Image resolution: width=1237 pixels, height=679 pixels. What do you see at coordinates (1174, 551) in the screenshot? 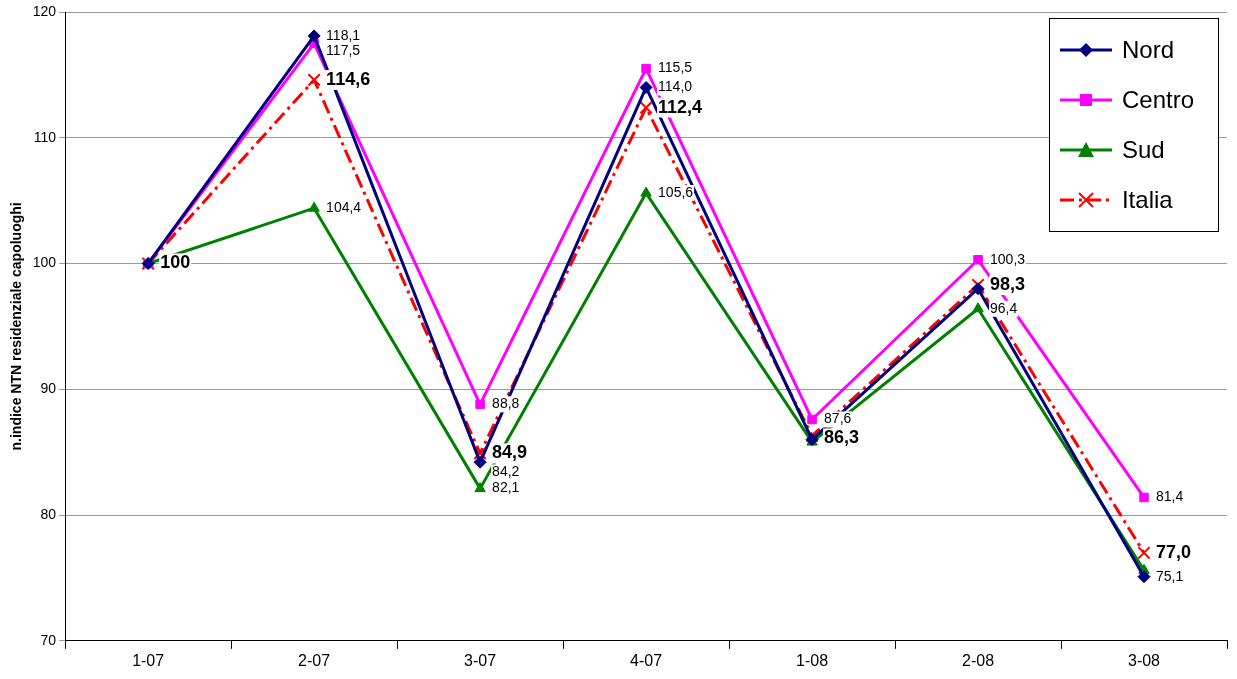
I see `data-label: 77,0` at bounding box center [1174, 551].